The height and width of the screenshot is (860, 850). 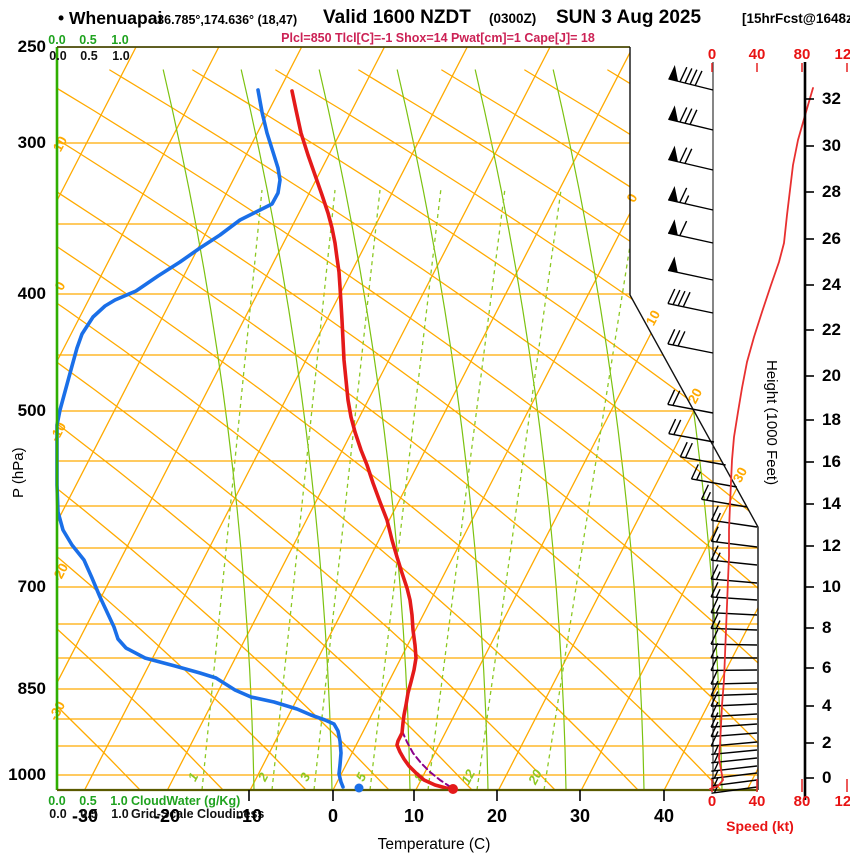 I want to click on height-tick-label: 32, so click(x=831, y=98).